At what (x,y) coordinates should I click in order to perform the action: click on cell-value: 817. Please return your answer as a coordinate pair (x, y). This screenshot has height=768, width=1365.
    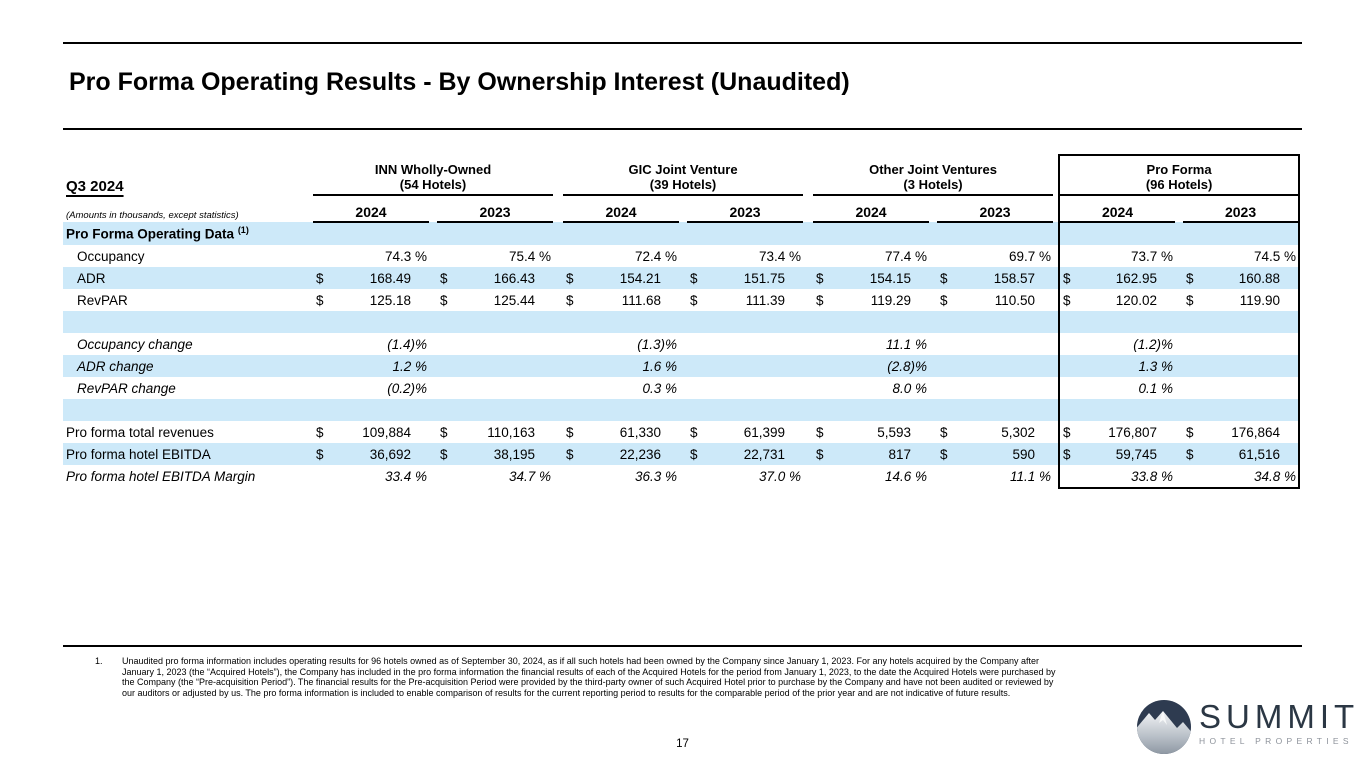
    Looking at the image, I should click on (900, 454).